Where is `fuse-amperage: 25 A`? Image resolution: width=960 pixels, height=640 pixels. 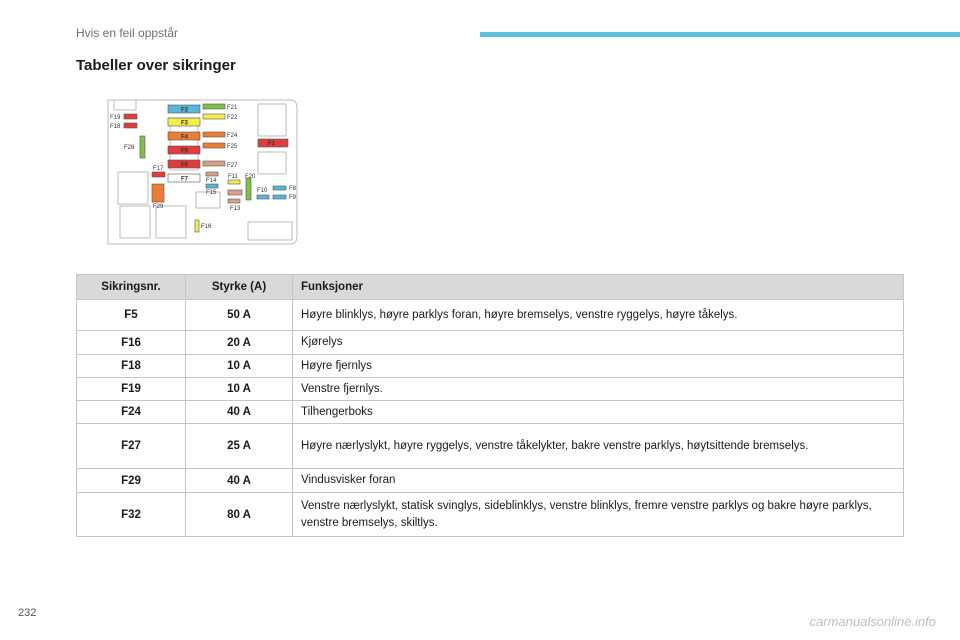
fuse-amperage: 25 A is located at coordinates (239, 446).